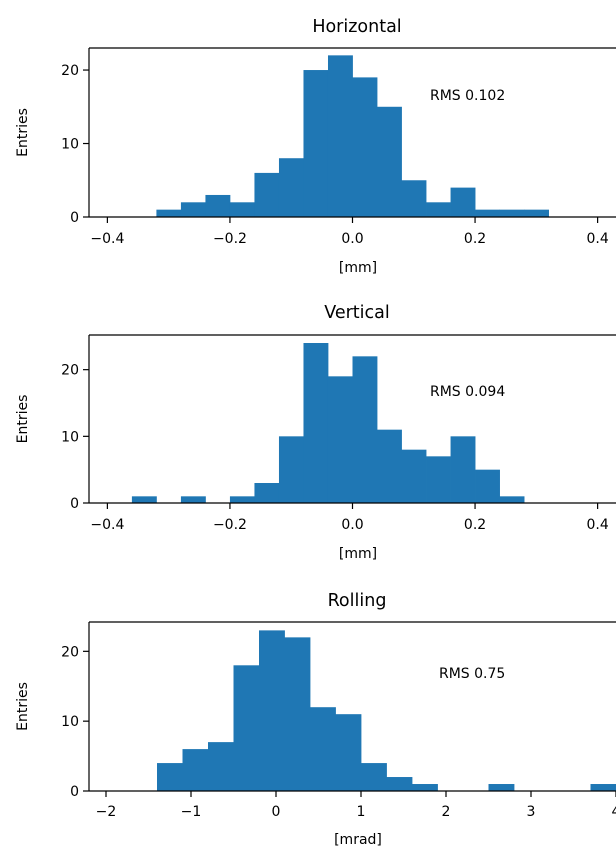  Describe the element at coordinates (106, 812) in the screenshot. I see `x-tick-label: −2` at that location.